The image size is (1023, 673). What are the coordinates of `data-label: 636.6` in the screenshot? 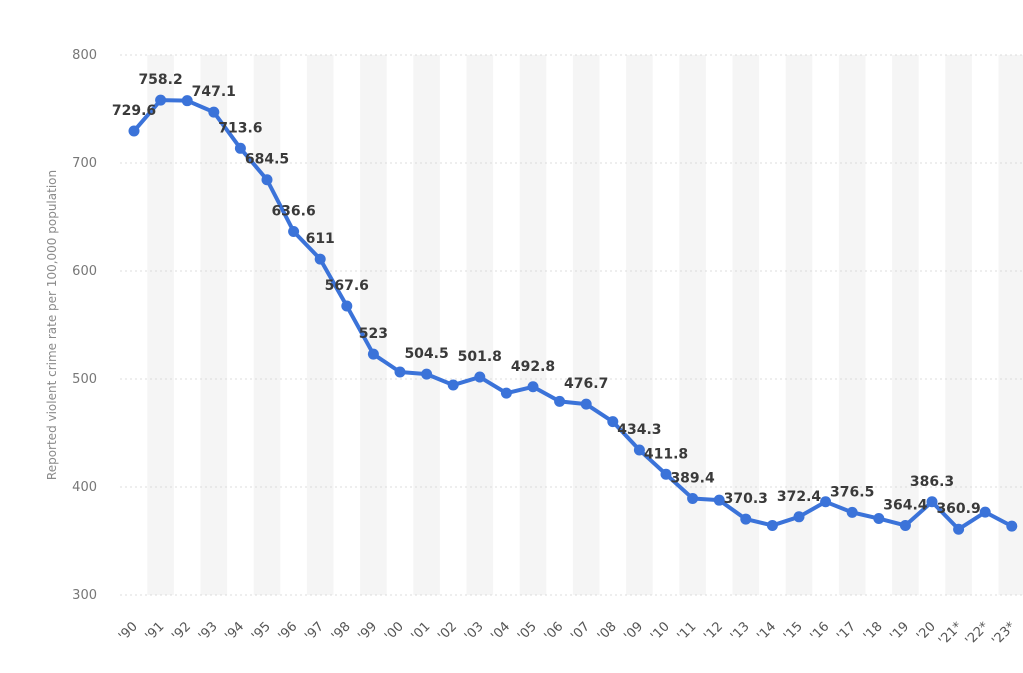 It's located at (293, 211).